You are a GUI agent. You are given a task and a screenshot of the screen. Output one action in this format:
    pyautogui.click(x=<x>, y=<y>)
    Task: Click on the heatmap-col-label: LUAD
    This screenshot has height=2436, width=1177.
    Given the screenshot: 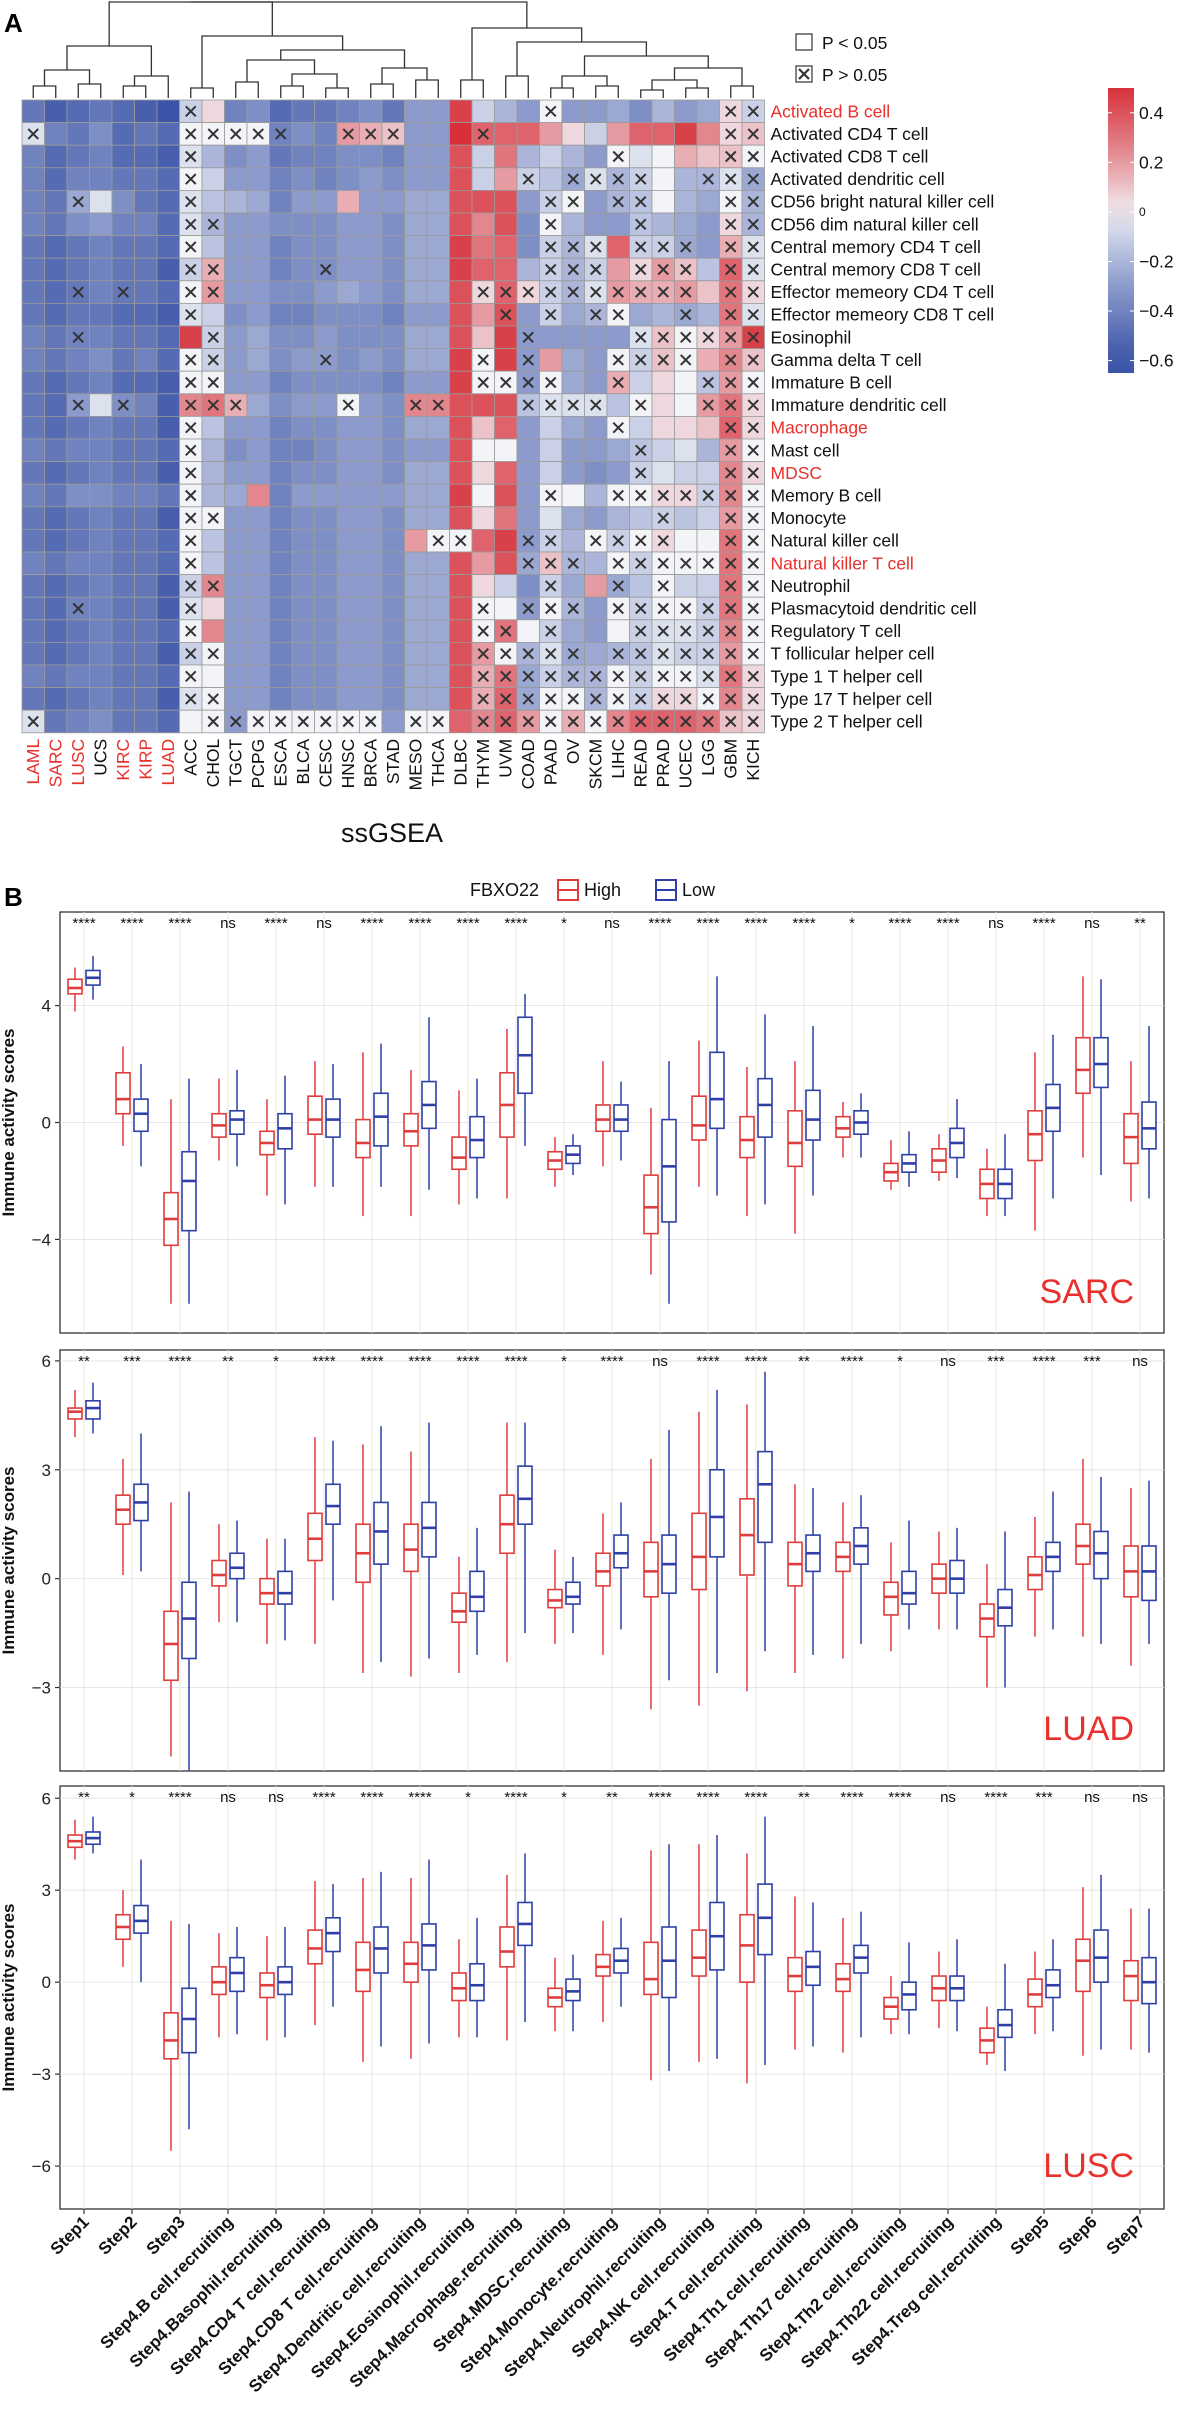 What is the action you would take?
    pyautogui.click(x=168, y=762)
    